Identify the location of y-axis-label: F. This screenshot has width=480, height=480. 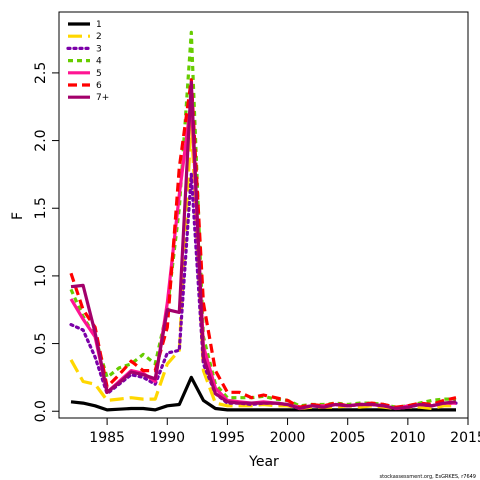
(18, 216).